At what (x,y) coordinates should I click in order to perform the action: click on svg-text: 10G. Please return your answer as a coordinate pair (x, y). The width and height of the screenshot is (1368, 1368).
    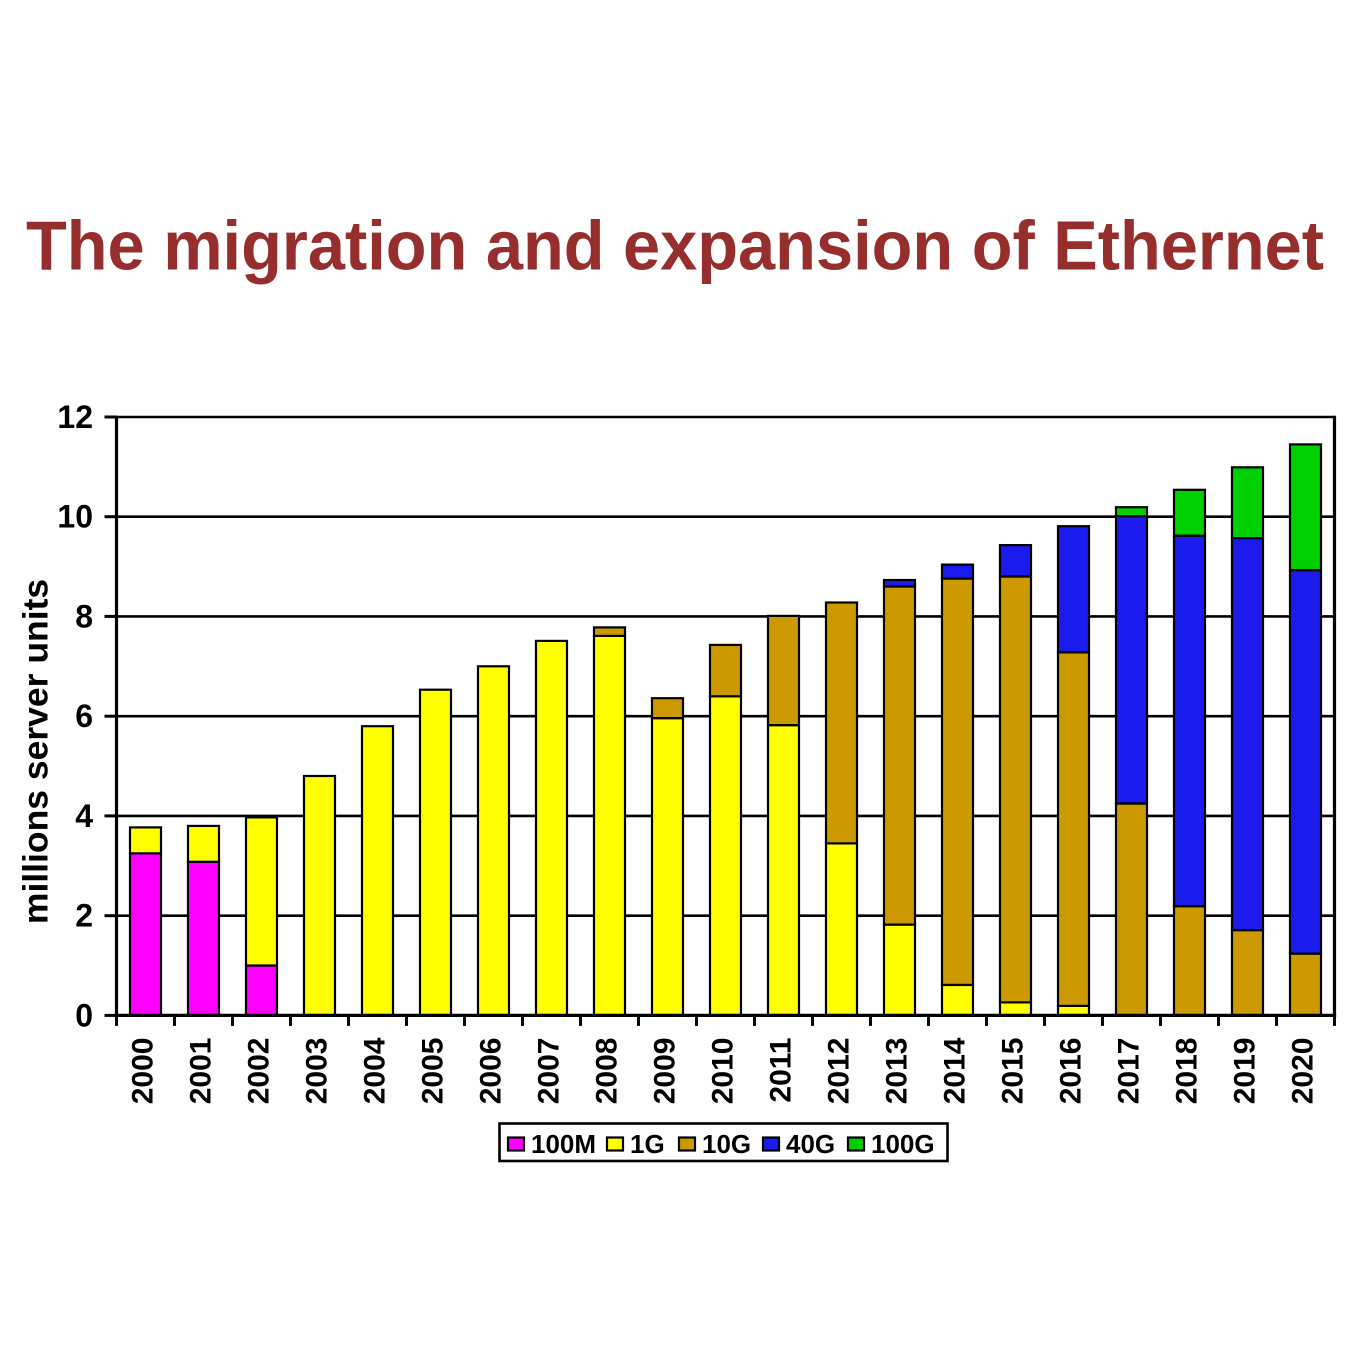
    Looking at the image, I should click on (726, 1144).